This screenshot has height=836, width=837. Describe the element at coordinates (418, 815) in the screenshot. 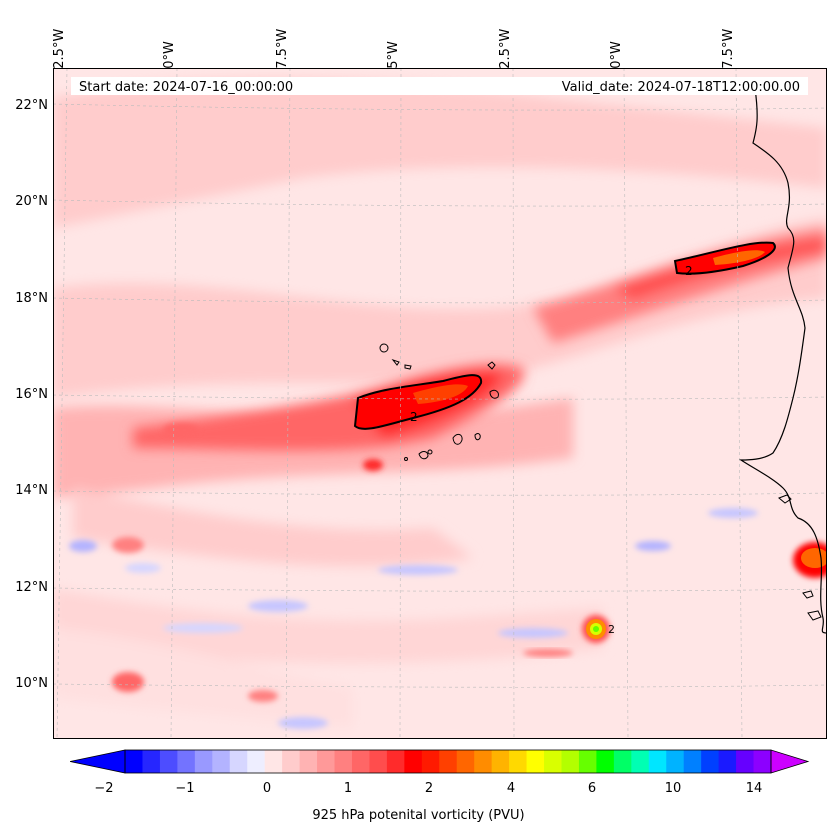

I see `colorbar-title: 925 hPa potenital vorticity (PVU)` at that location.